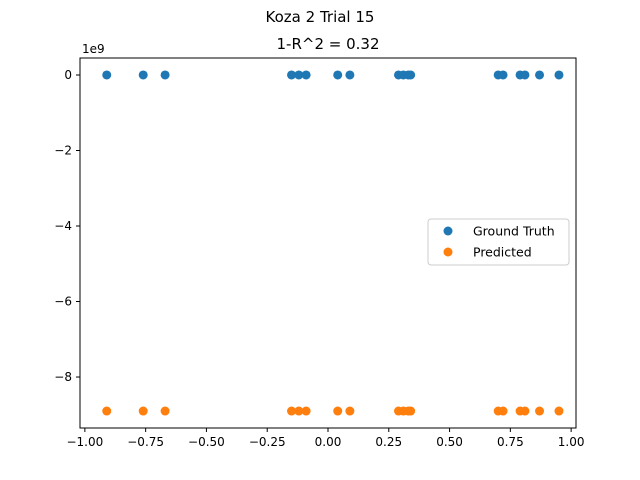 The image size is (640, 480). Describe the element at coordinates (328, 44) in the screenshot. I see `chart-title: 1-R^2 = 0.32` at that location.